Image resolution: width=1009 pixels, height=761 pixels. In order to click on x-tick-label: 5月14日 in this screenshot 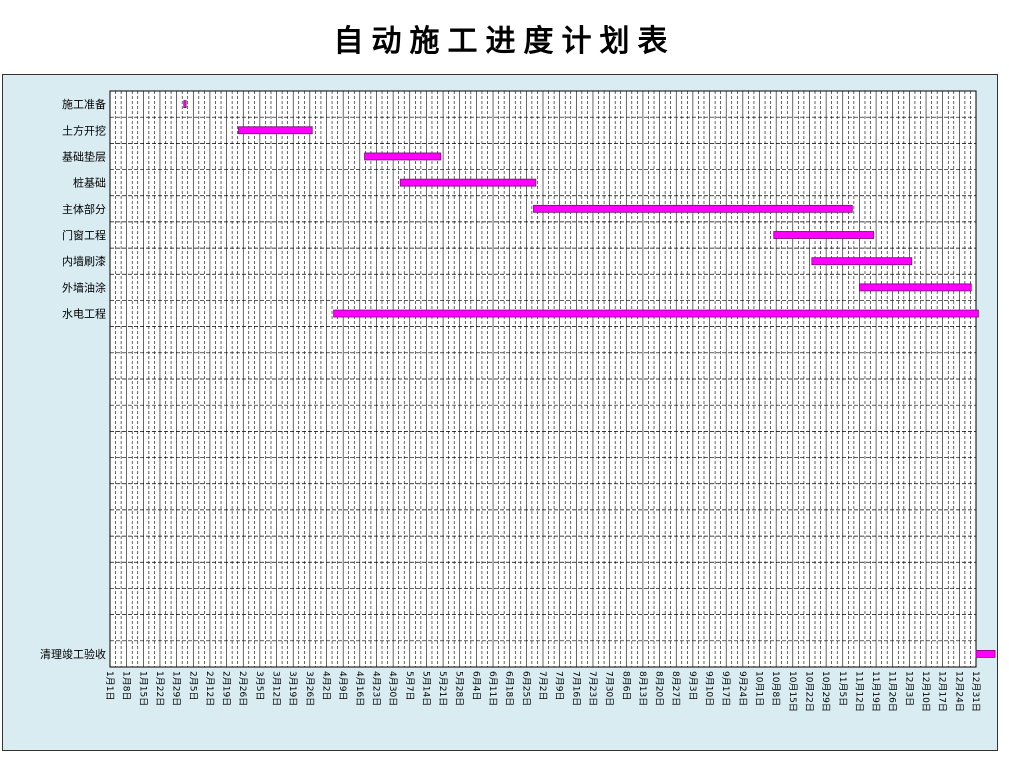, I will do `click(425, 688)`.